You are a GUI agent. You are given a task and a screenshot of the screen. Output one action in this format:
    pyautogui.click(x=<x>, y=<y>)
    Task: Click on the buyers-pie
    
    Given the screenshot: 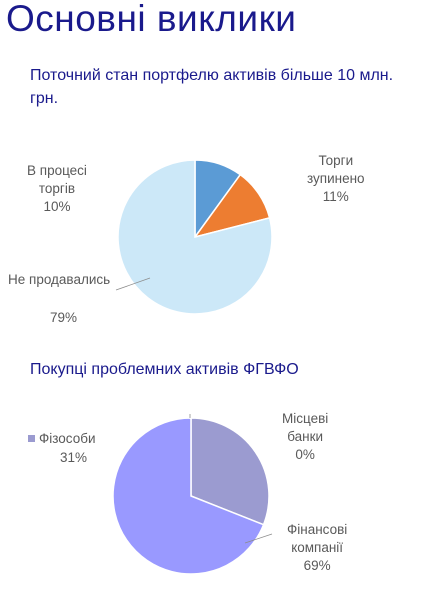 What is the action you would take?
    pyautogui.click(x=191, y=496)
    